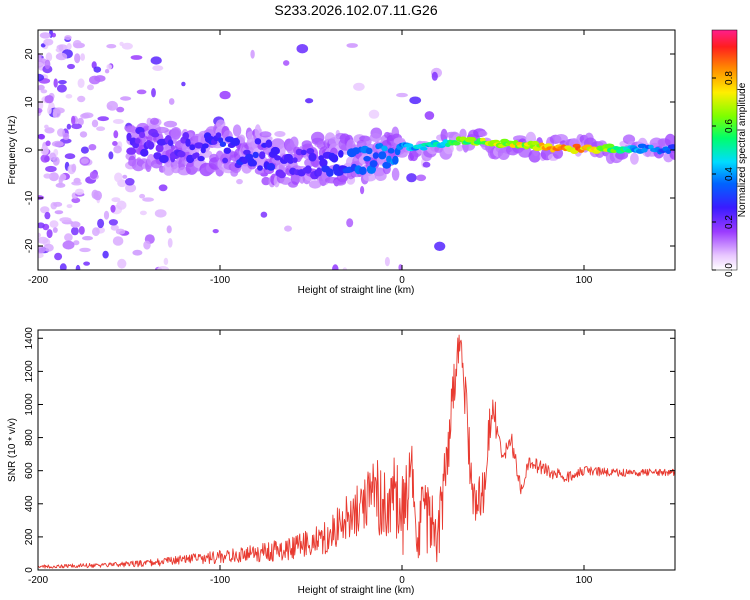 Image resolution: width=750 pixels, height=600 pixels. I want to click on colorbar-ticks: 0.0 0.2 0.4 0.6 0.8, so click(723, 174).